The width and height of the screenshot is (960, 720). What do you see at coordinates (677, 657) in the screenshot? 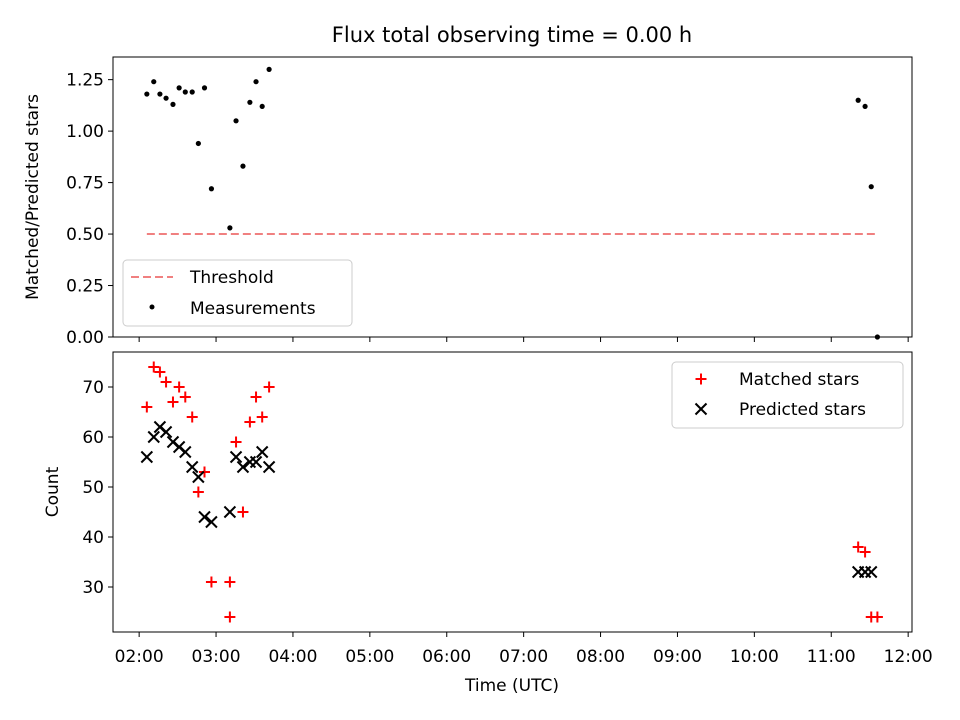
I see `x-tick-label: 09:00` at bounding box center [677, 657].